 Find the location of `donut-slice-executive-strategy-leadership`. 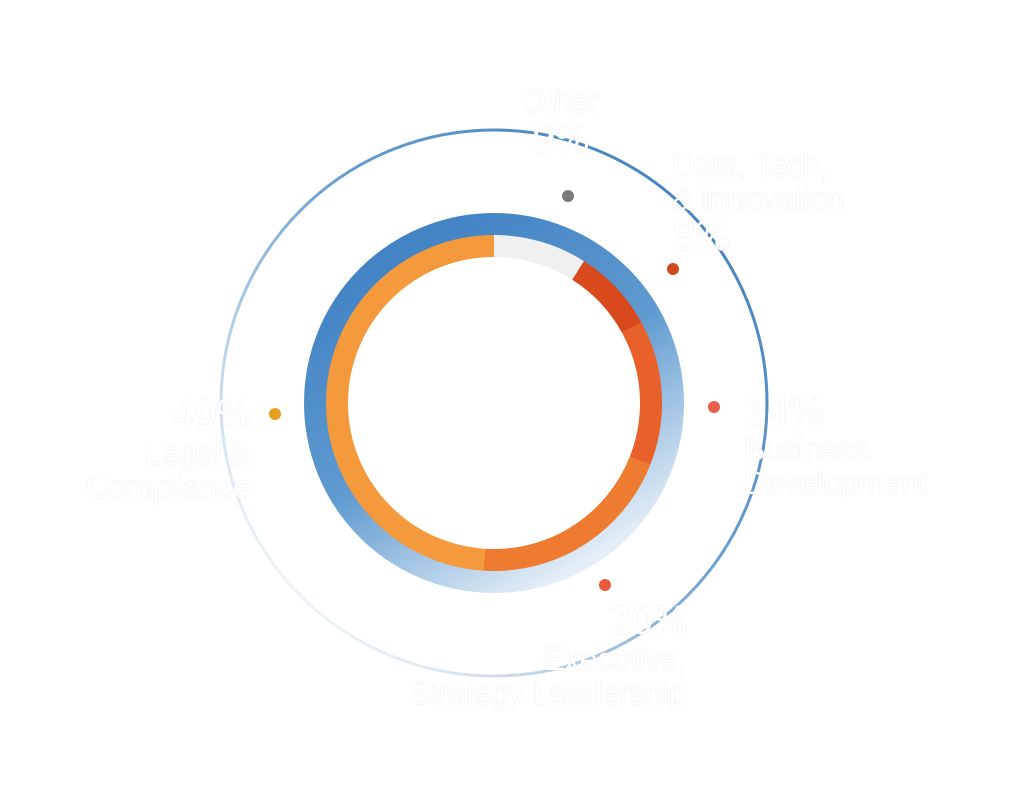

donut-slice-executive-strategy-leadership is located at coordinates (567, 513).